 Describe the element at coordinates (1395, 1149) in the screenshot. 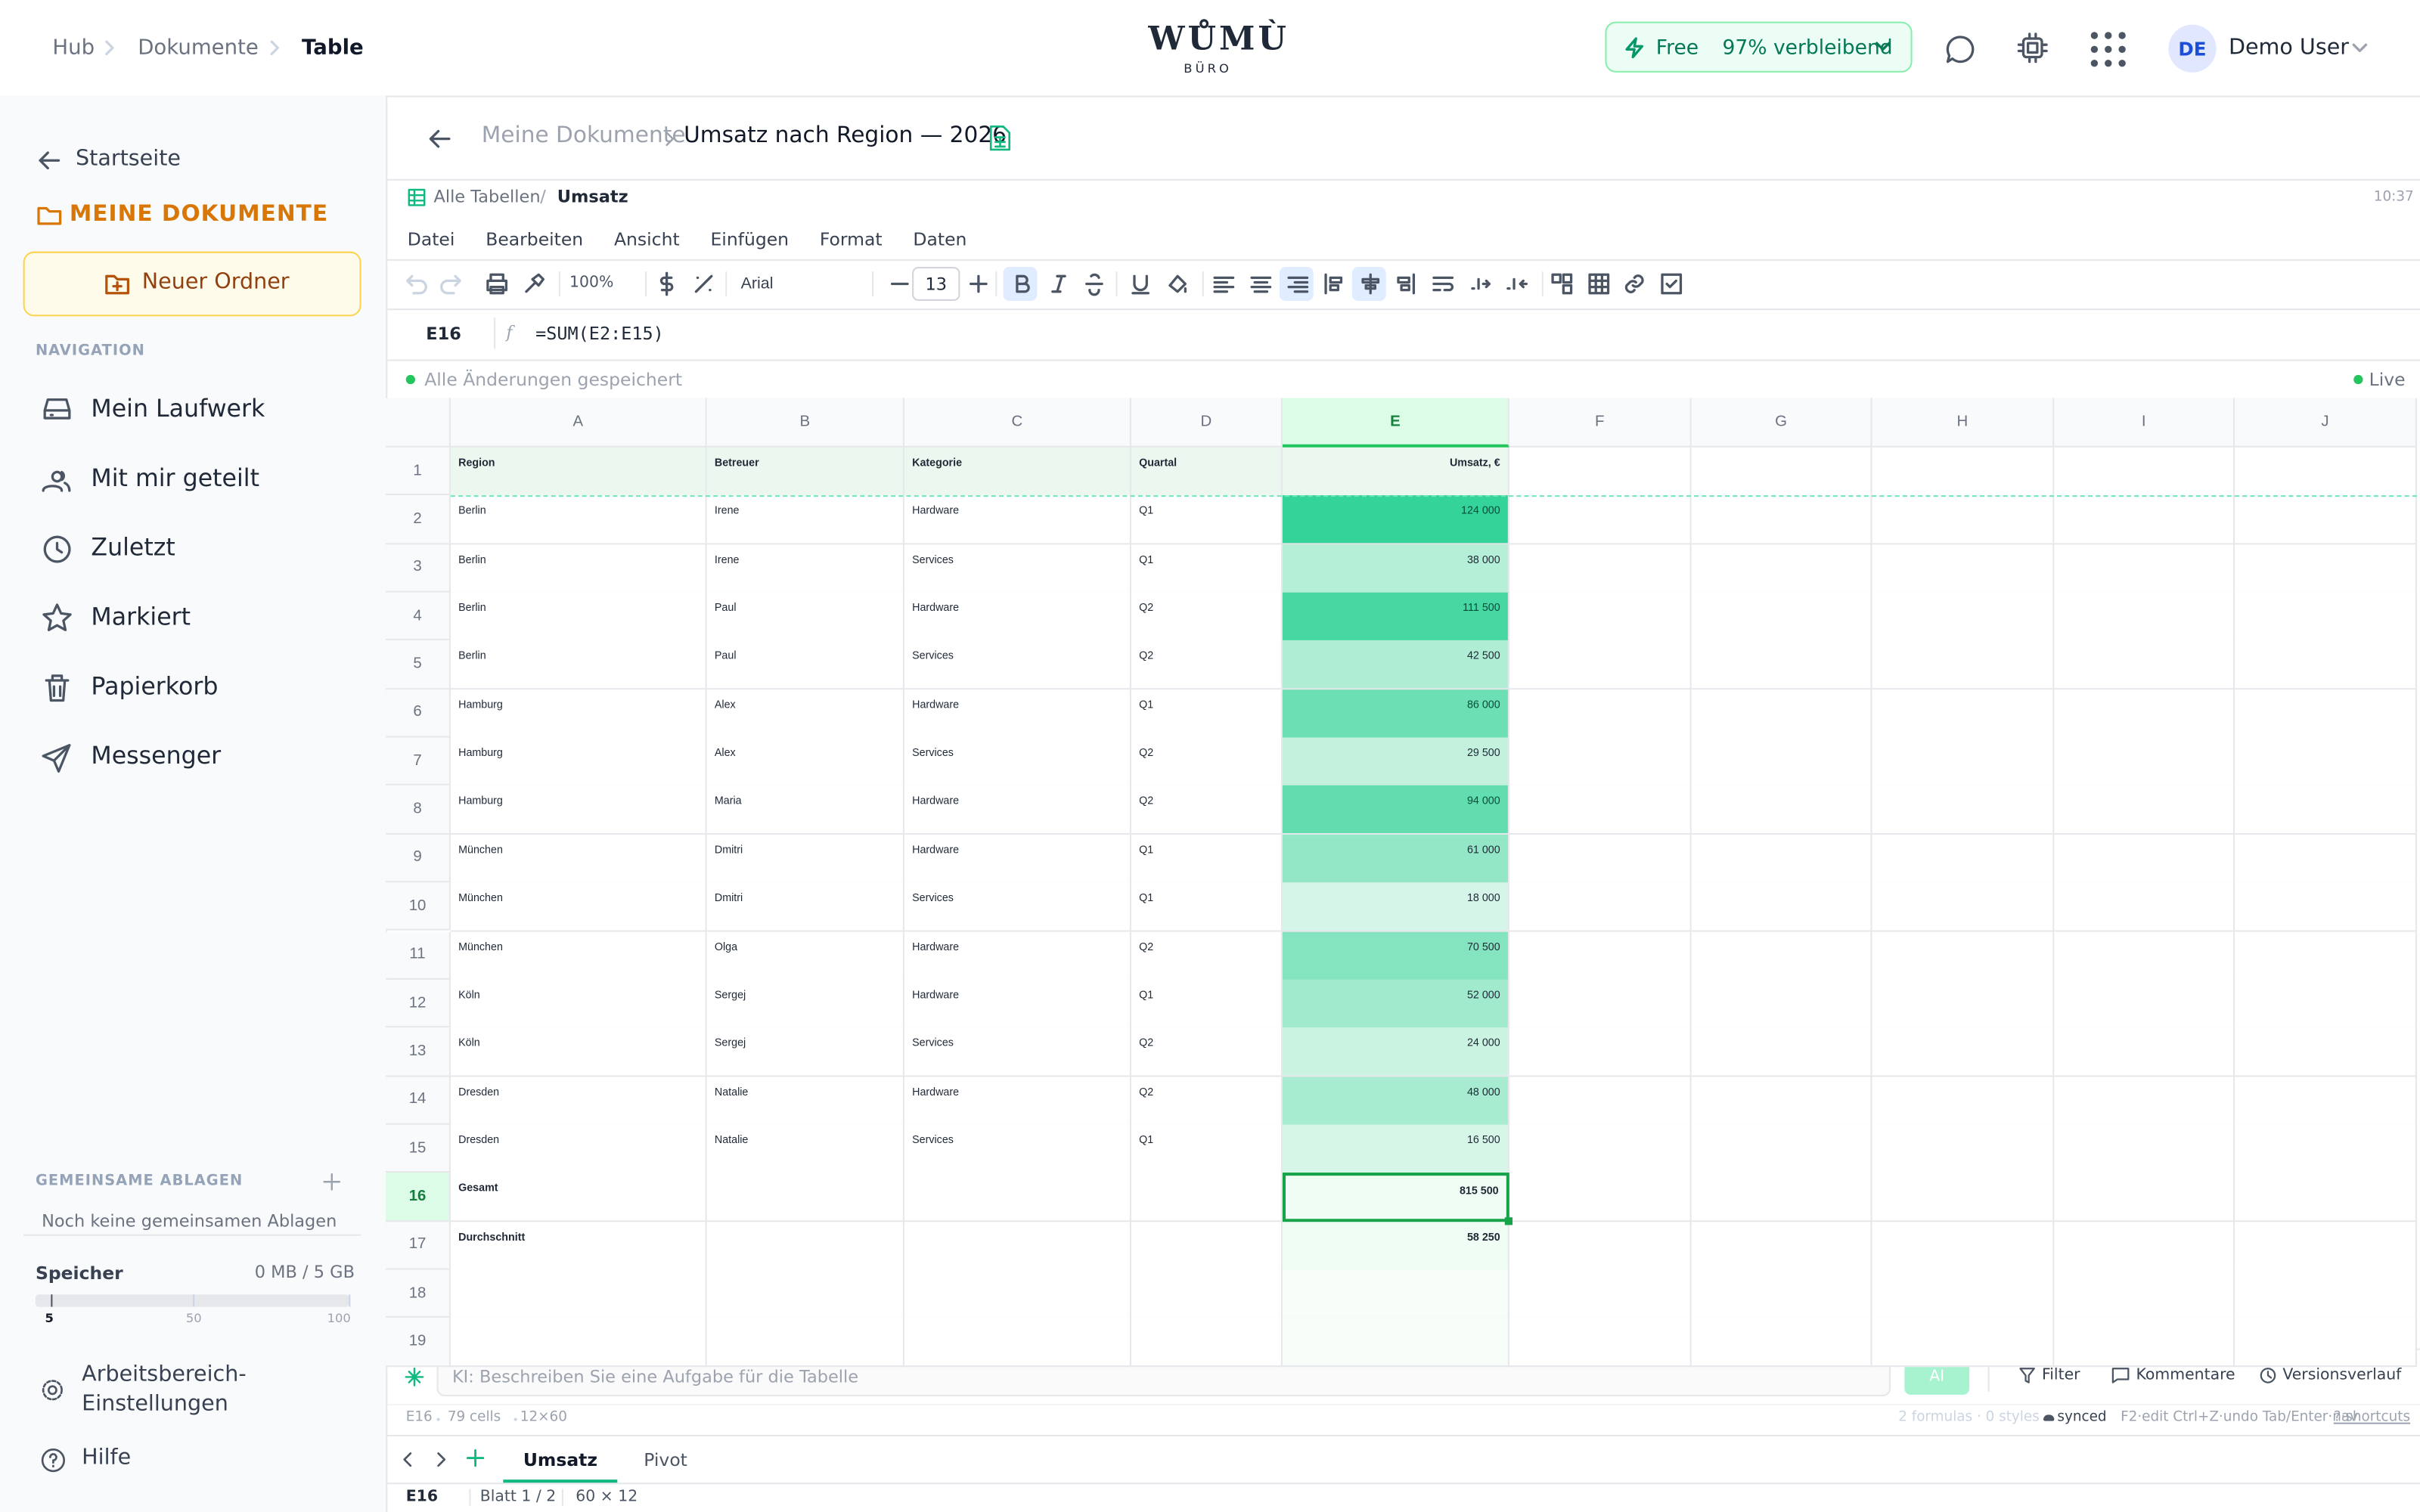

I see `cell: 16 500` at that location.